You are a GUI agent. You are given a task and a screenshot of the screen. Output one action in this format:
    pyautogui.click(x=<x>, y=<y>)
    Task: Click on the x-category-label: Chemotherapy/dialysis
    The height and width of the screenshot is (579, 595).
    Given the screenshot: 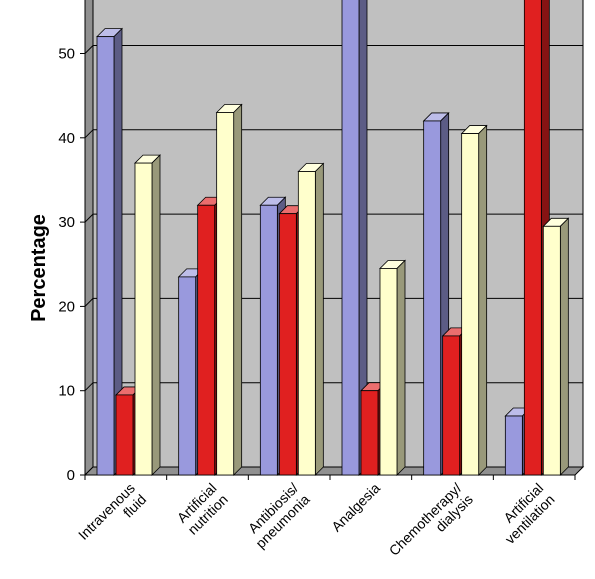 What is the action you would take?
    pyautogui.click(x=431, y=525)
    